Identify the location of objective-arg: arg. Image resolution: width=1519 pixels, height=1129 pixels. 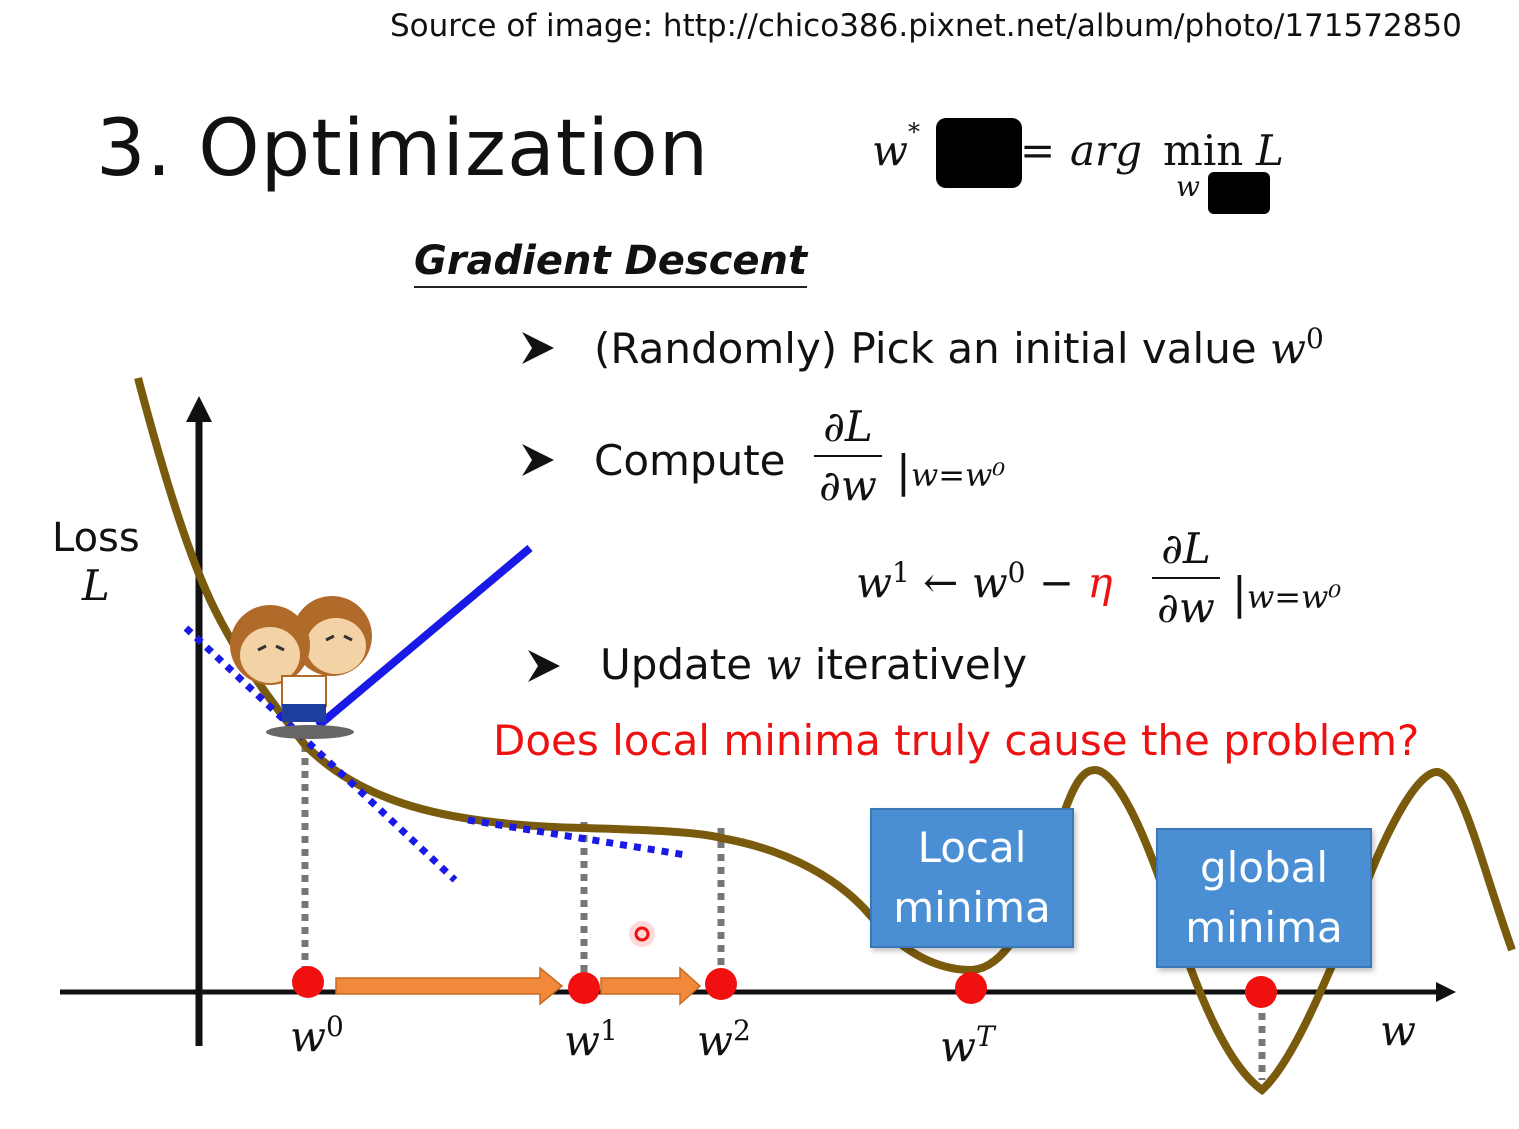
(1106, 150).